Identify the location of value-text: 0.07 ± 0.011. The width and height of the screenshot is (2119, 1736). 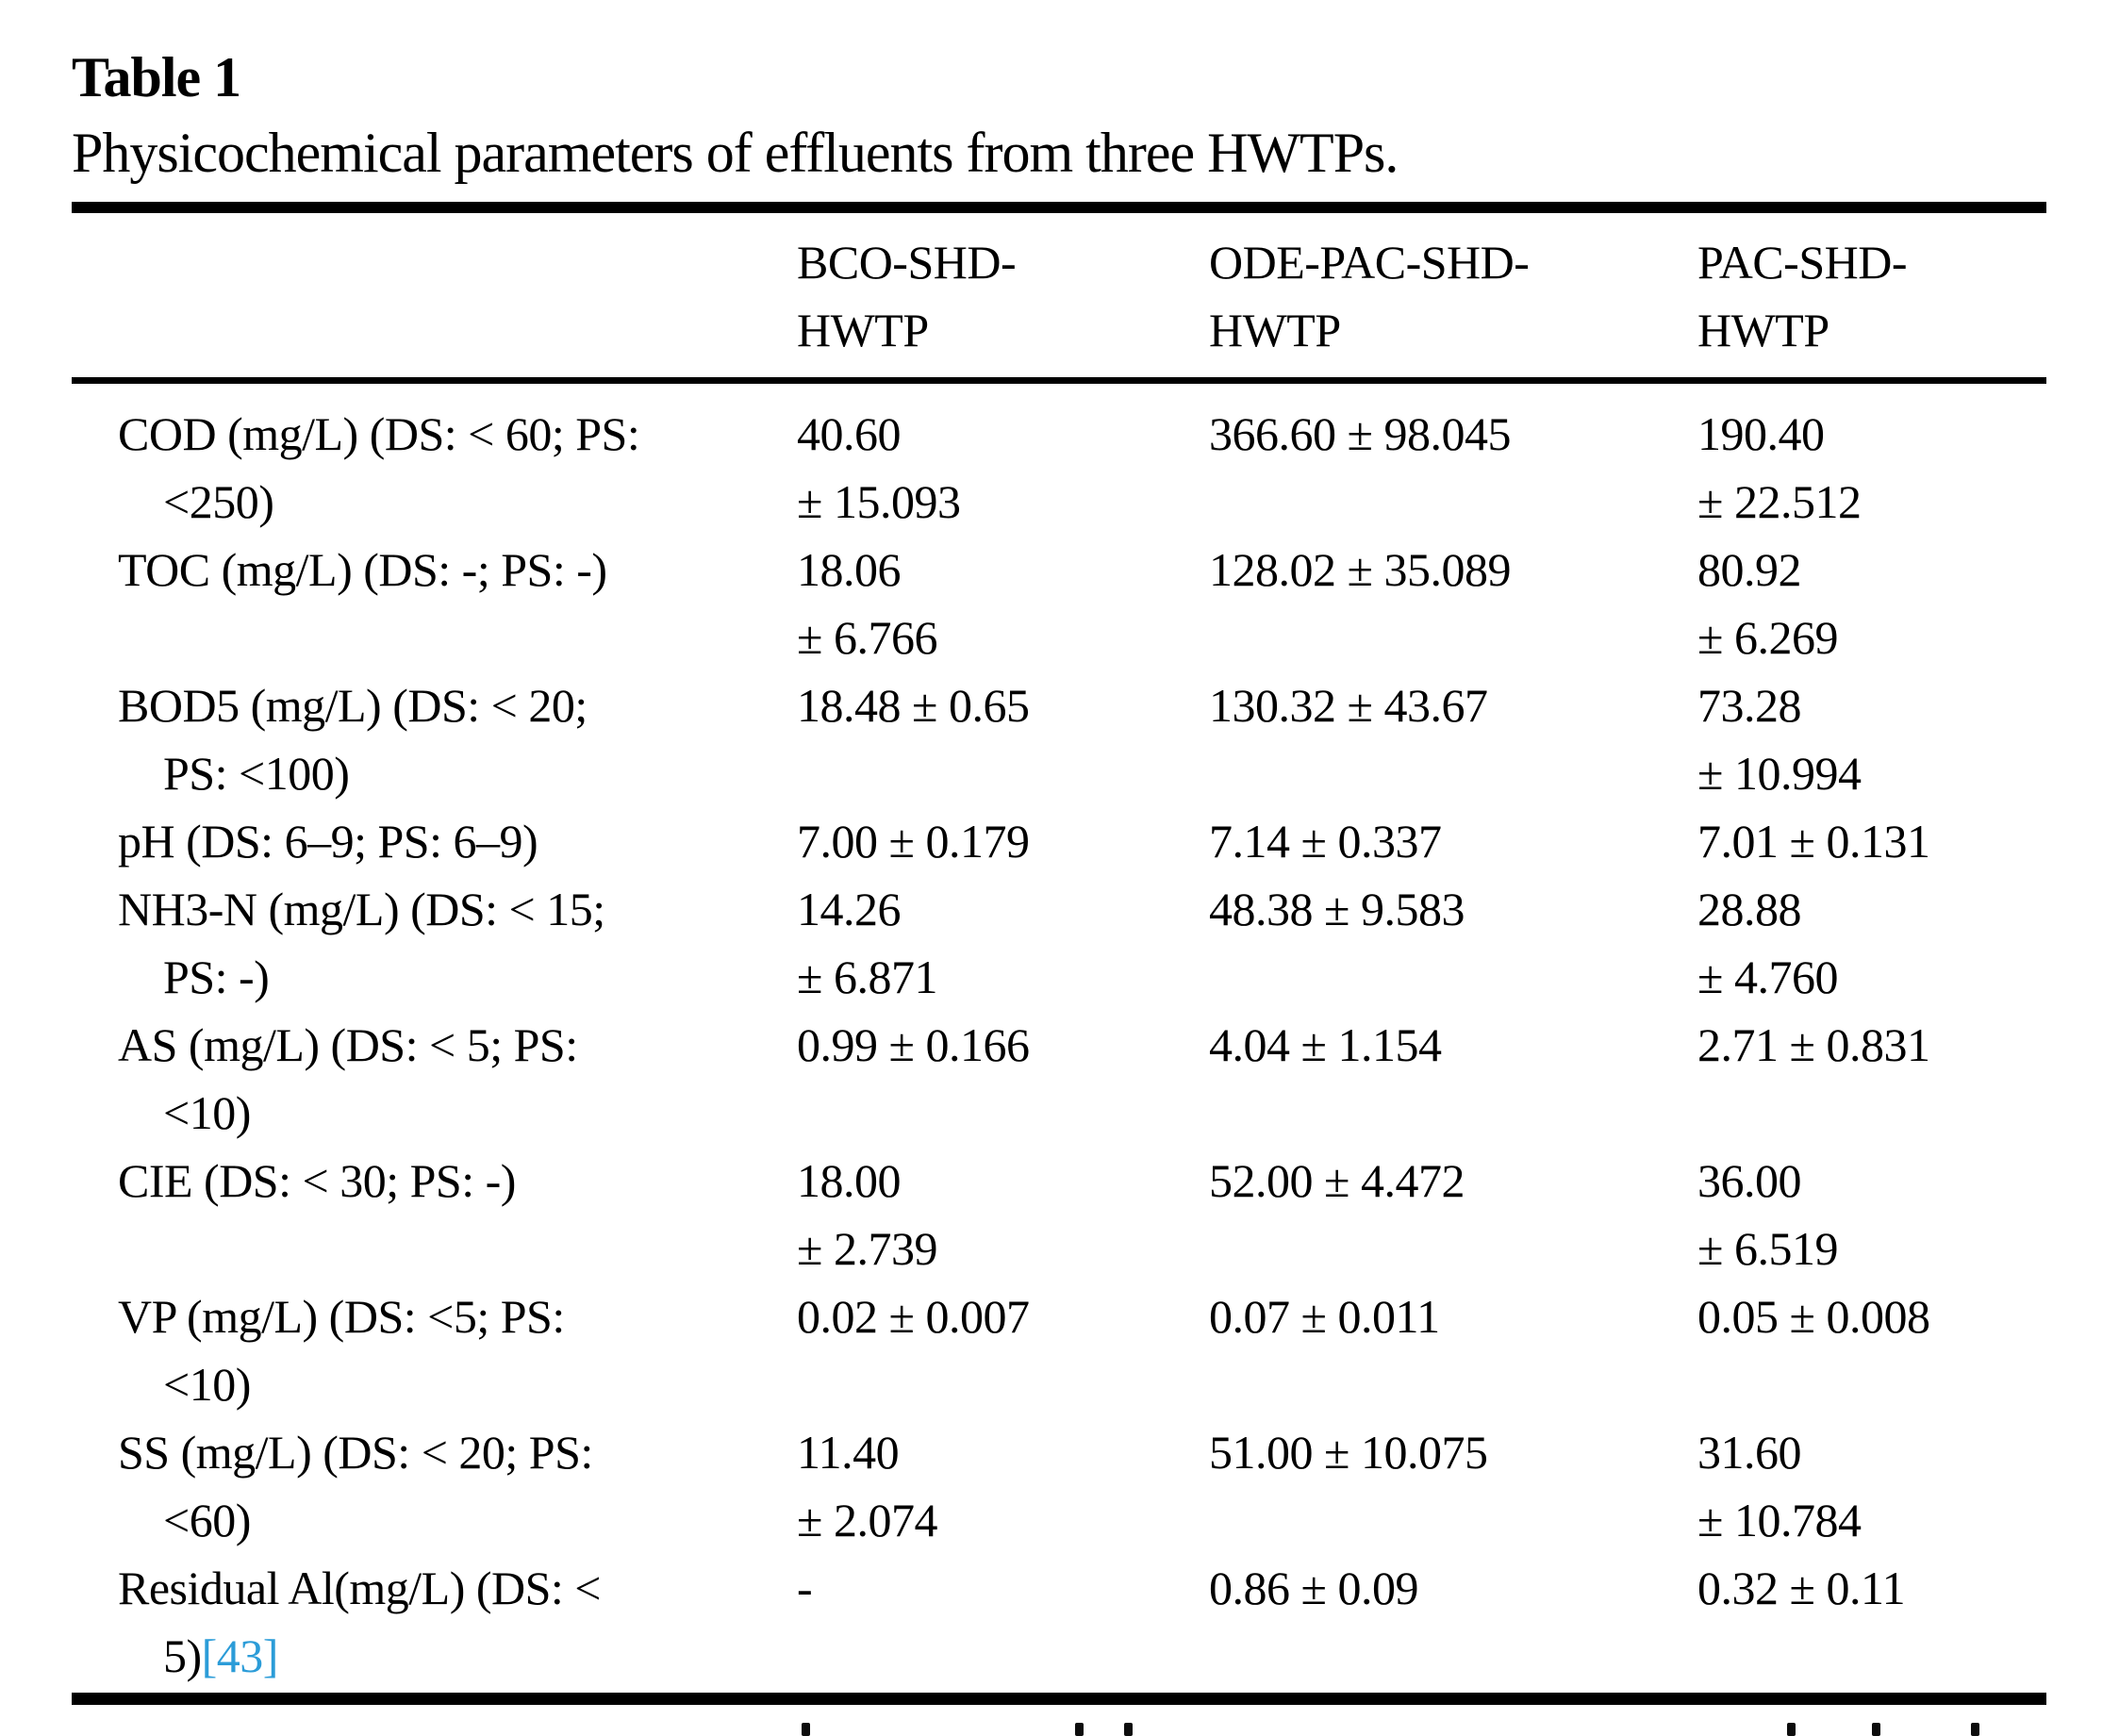
(1324, 1316).